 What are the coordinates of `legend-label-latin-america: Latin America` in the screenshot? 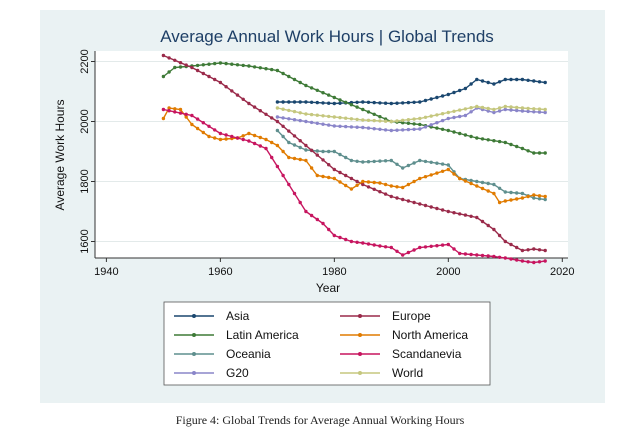 It's located at (262, 335).